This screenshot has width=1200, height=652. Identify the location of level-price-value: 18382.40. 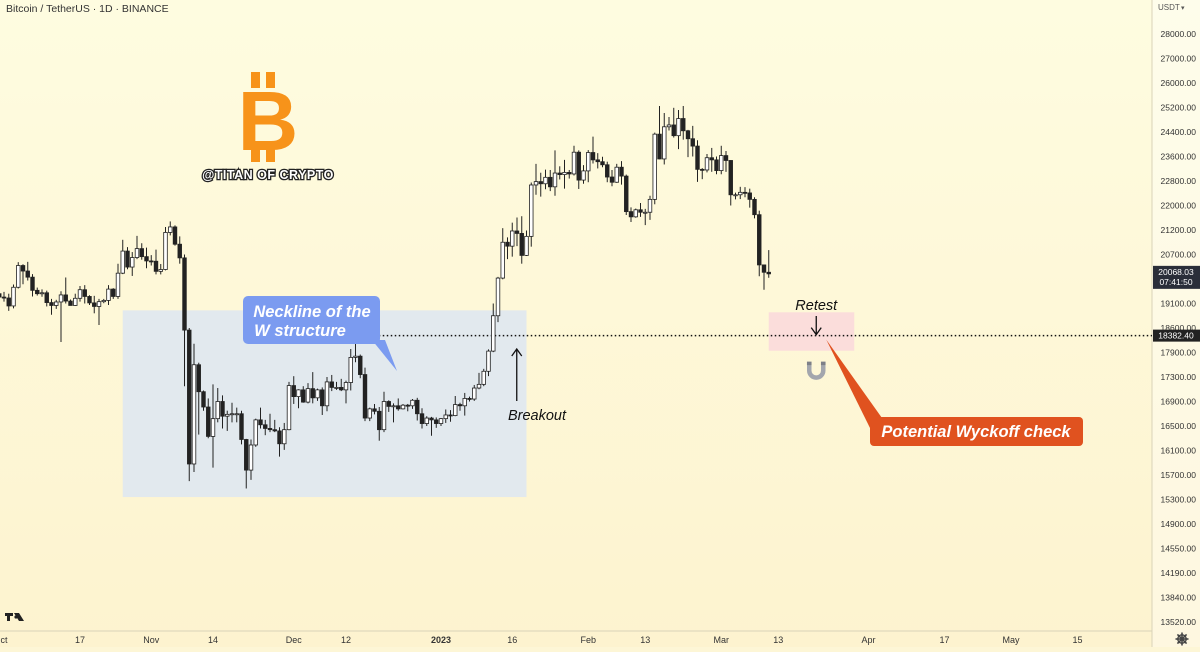
(1176, 336).